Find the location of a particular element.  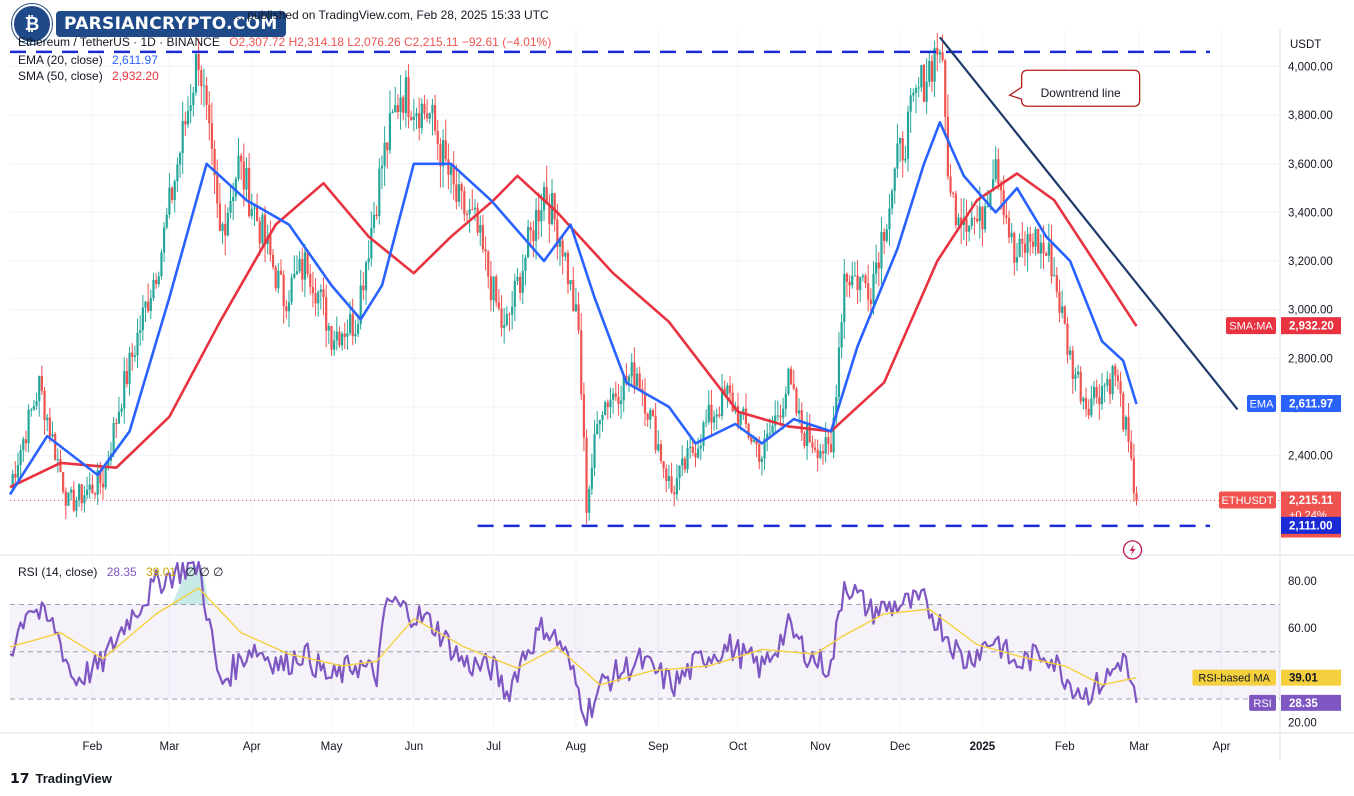

symbol-name: Ethereum / TetherUS · 1D · BINANCE is located at coordinates (119, 42).